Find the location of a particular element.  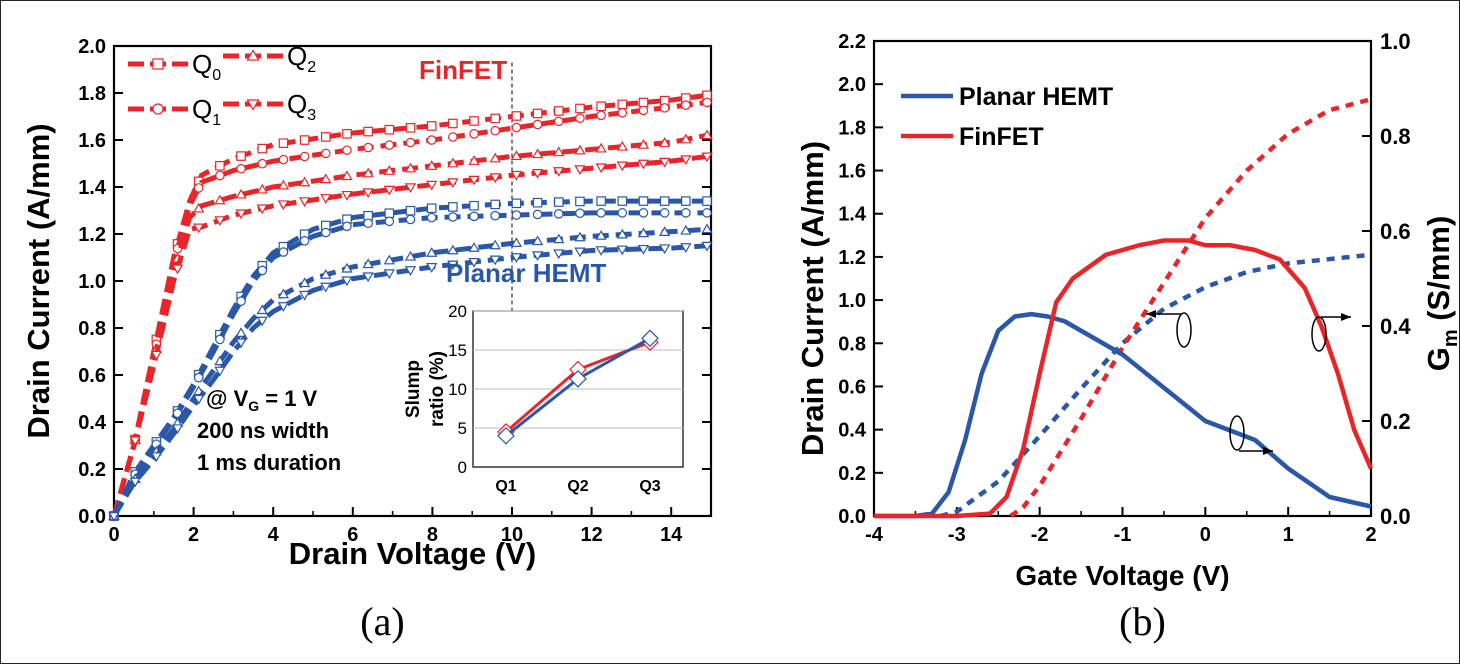

y-tick-label-a: 0.8 is located at coordinates (92, 329).